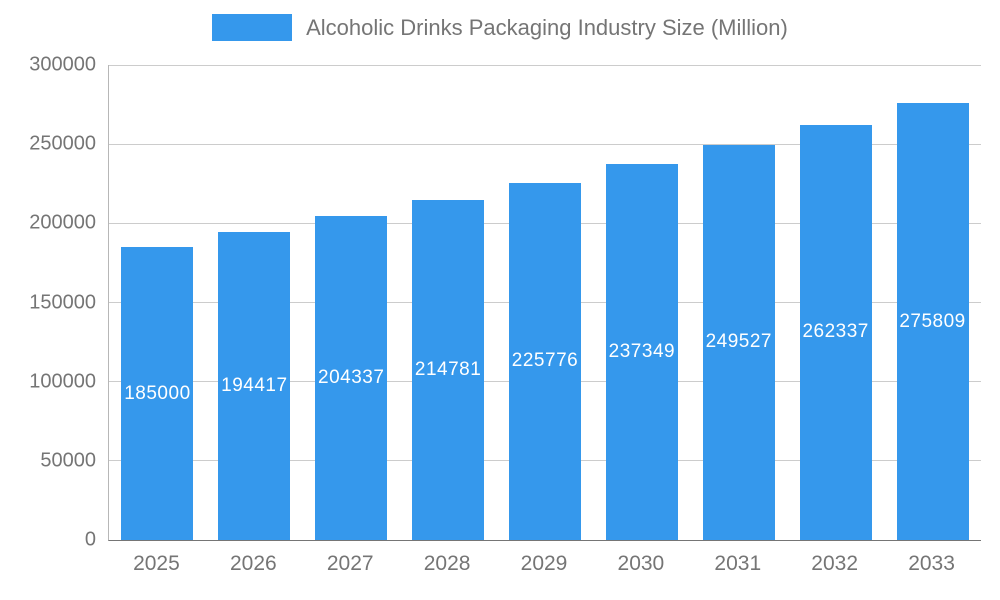  Describe the element at coordinates (62, 222) in the screenshot. I see `y-axis-tick-label: 200000` at that location.